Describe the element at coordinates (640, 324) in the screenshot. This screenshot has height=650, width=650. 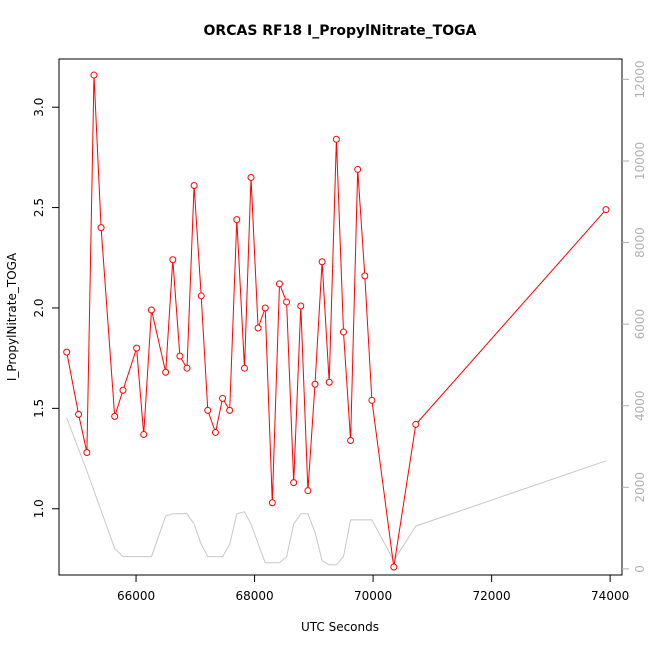
I see `secondary-y-tick-label: 6000` at that location.